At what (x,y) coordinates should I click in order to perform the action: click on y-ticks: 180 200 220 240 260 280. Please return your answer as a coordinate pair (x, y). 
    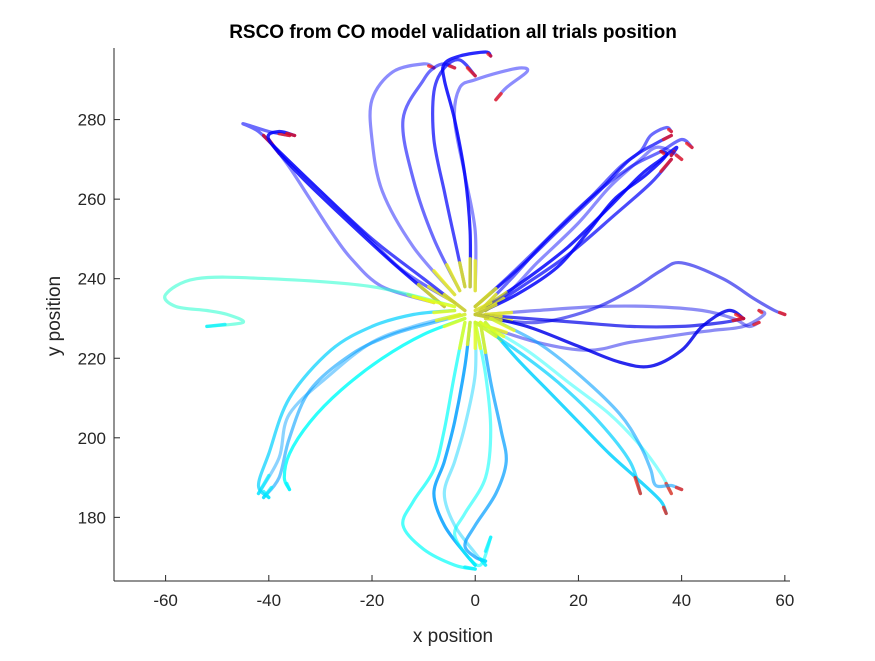
    Looking at the image, I should click on (99, 319).